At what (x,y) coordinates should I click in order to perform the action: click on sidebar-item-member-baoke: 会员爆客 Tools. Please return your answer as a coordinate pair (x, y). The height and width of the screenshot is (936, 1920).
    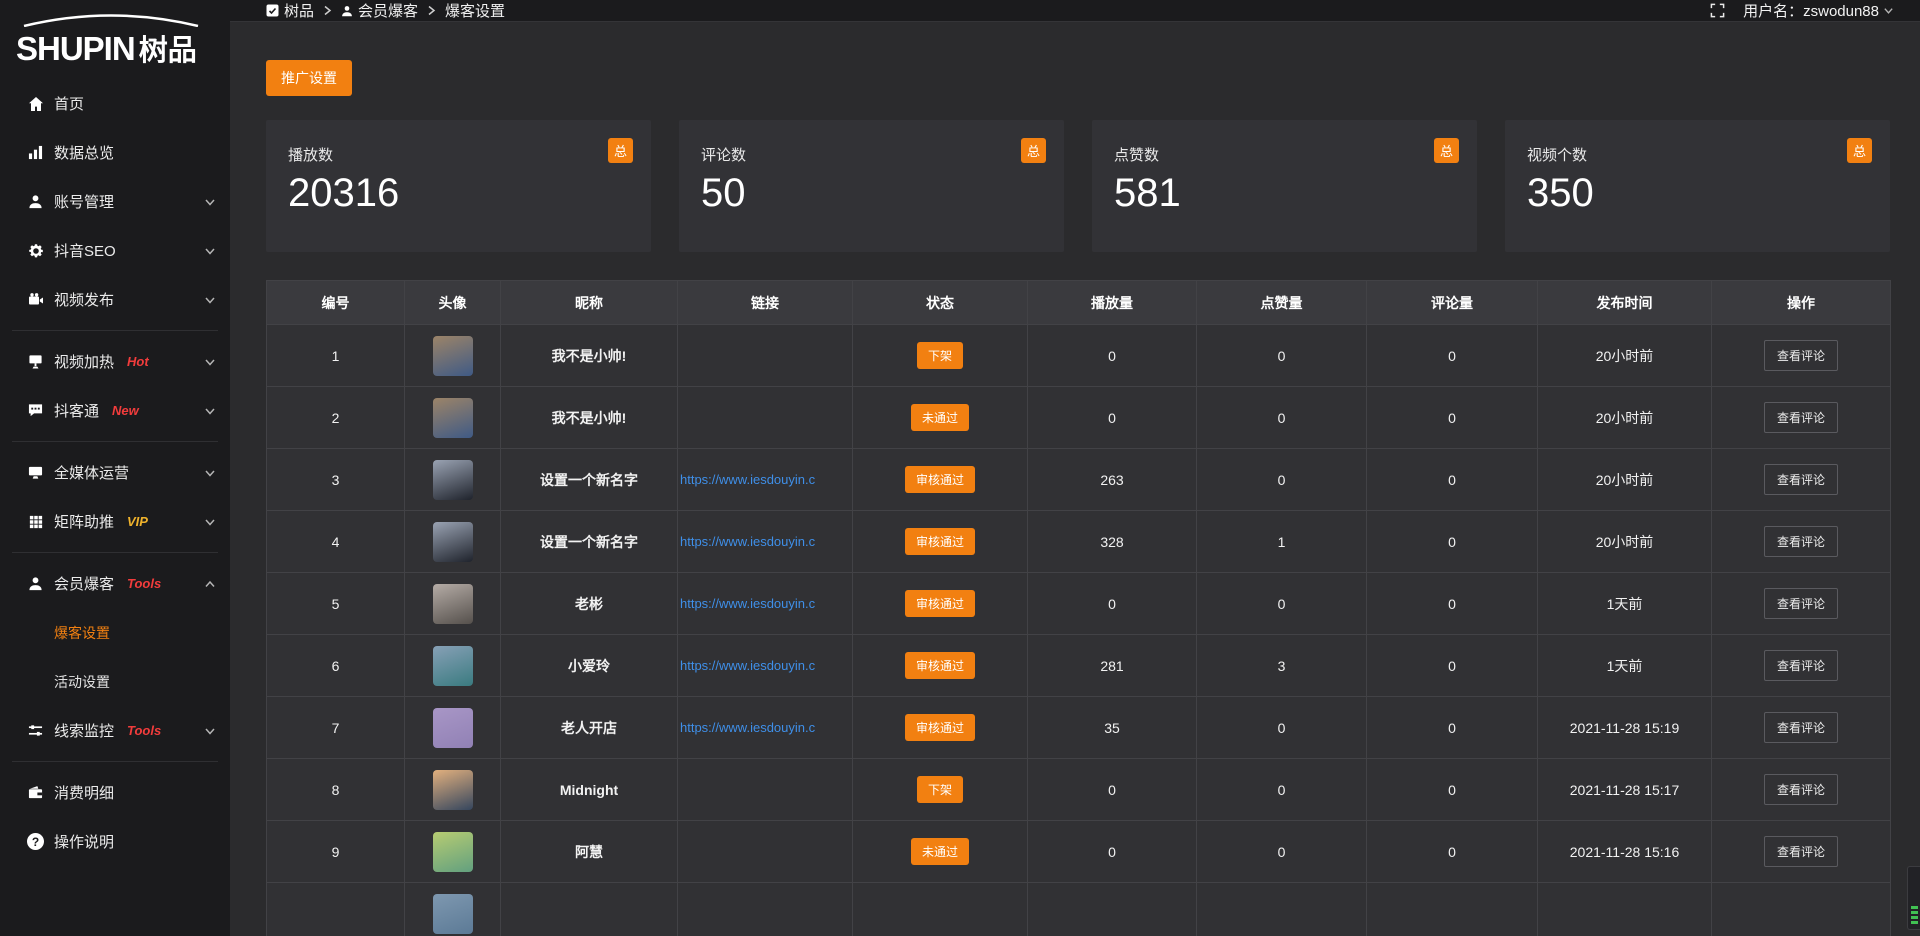
    Looking at the image, I should click on (115, 583).